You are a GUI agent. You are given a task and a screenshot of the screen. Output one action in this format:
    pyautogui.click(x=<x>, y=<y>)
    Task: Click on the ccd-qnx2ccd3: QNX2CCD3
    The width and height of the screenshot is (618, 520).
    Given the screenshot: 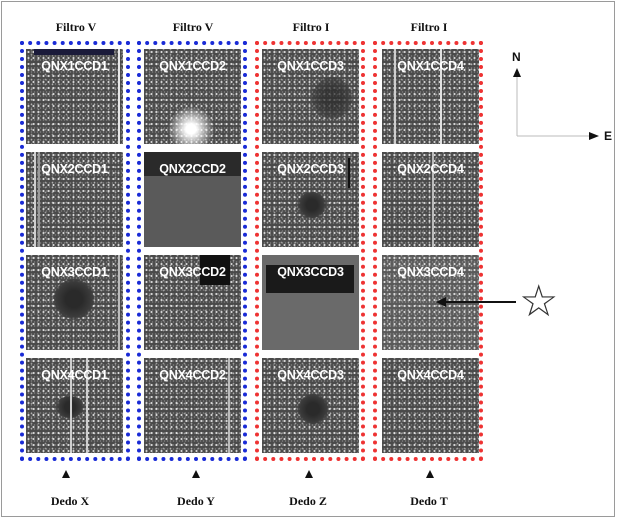 What is the action you would take?
    pyautogui.click(x=310, y=199)
    